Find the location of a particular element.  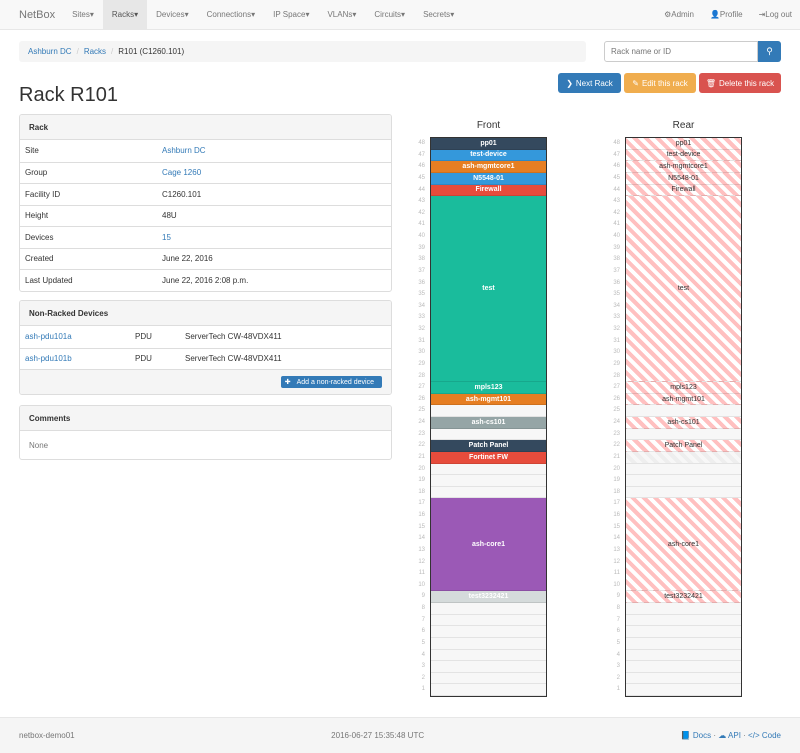

nav-ip-space: IP Space ▾ is located at coordinates (291, 14).